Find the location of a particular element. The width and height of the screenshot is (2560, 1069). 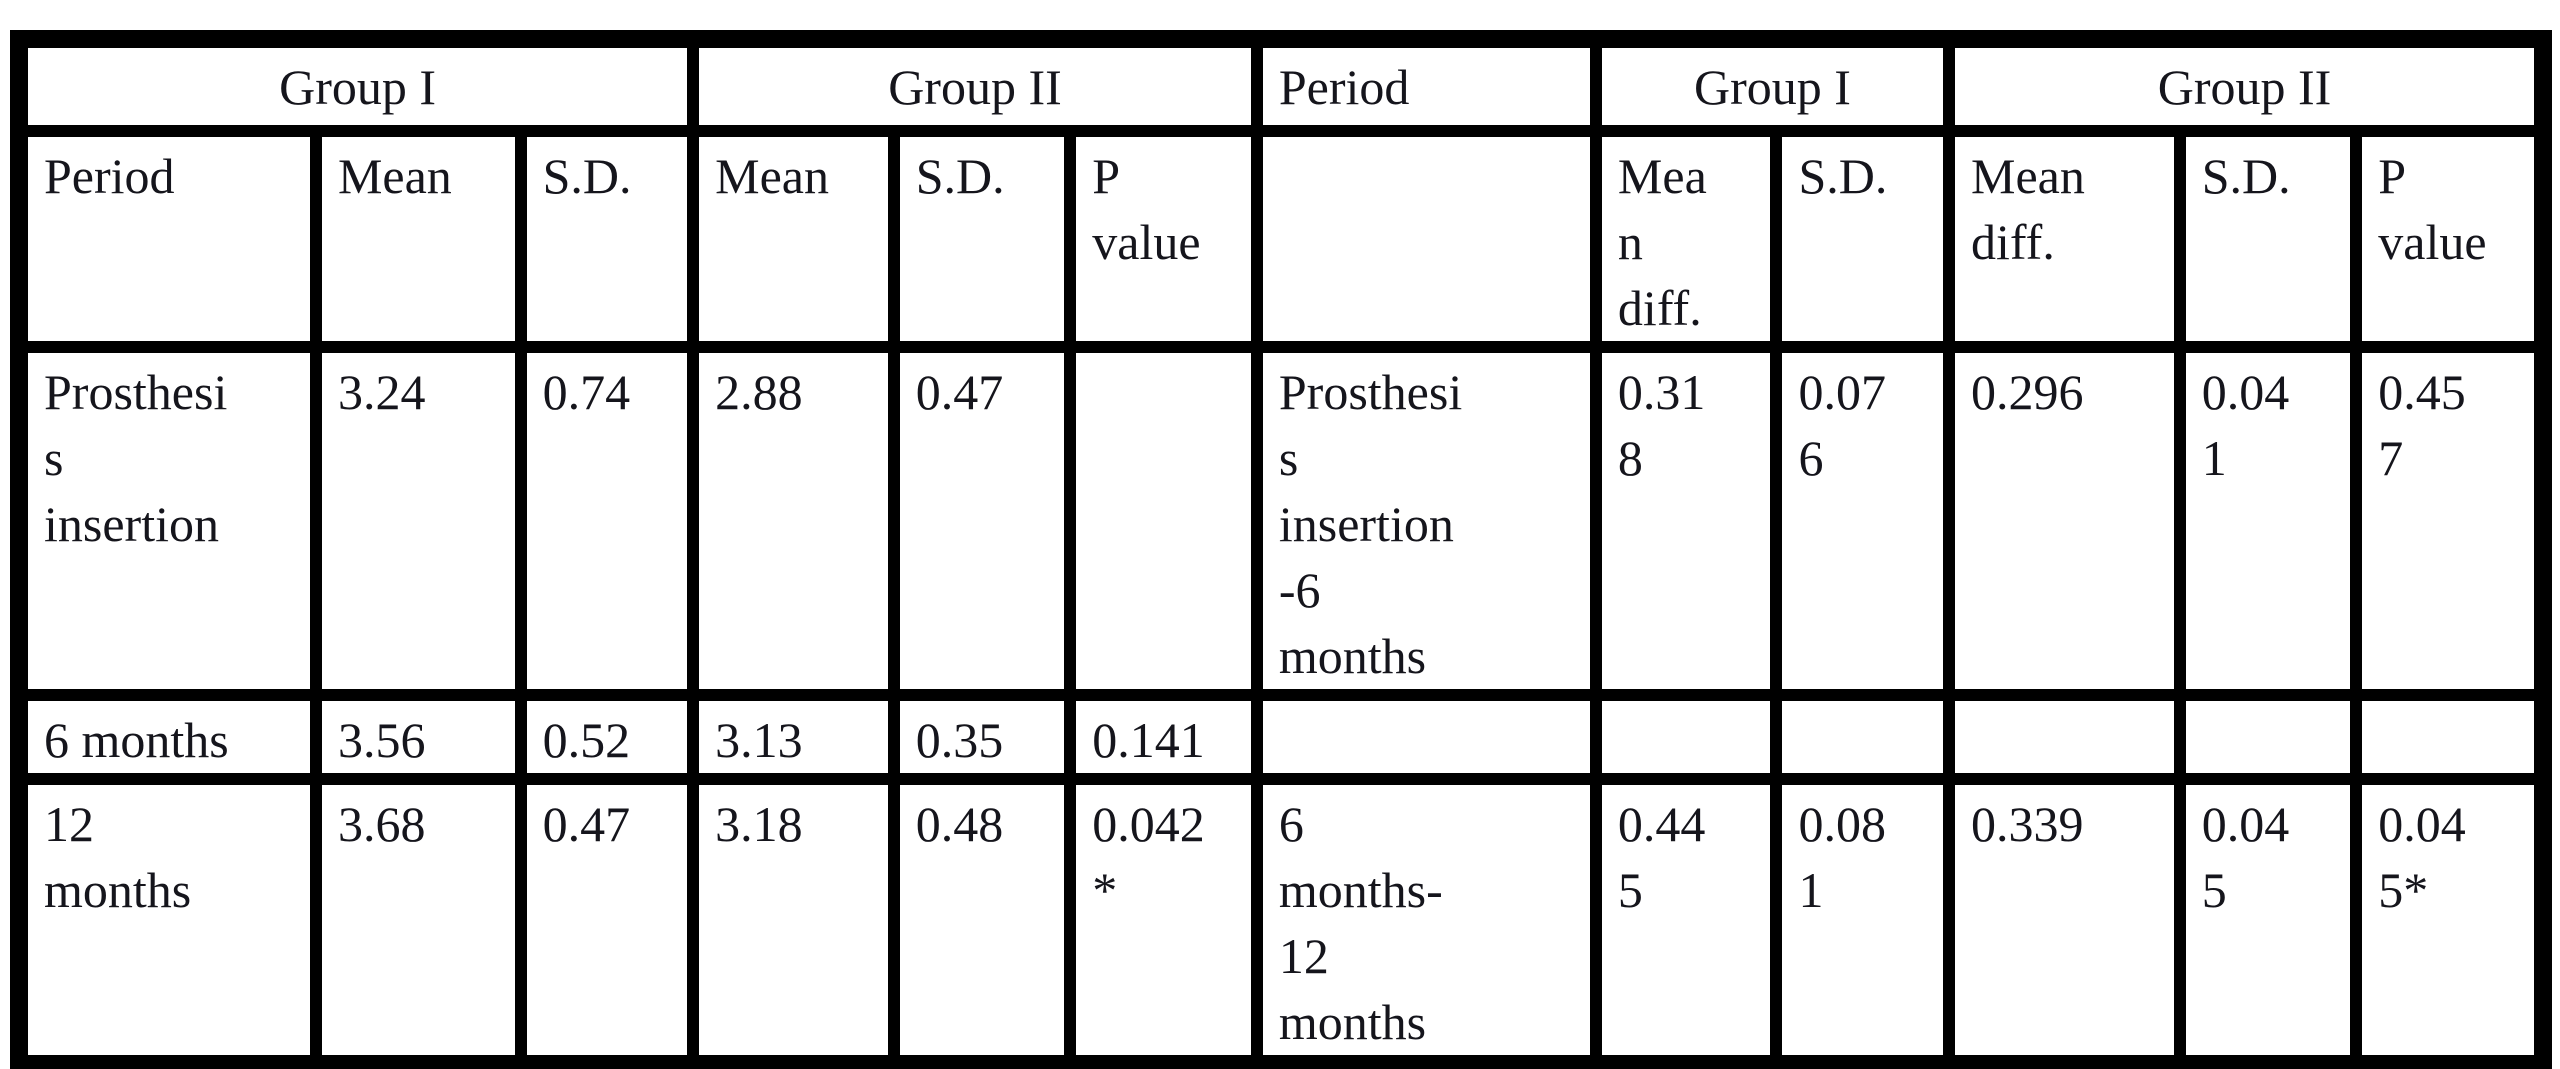

cell-pvalue-ins-6m: 0.45 7 is located at coordinates (2449, 521).